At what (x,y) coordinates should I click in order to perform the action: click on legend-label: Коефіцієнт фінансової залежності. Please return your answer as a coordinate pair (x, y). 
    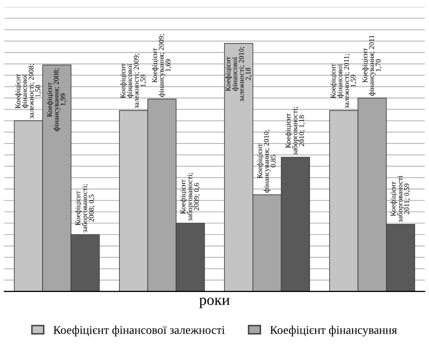
    Looking at the image, I should click on (139, 331).